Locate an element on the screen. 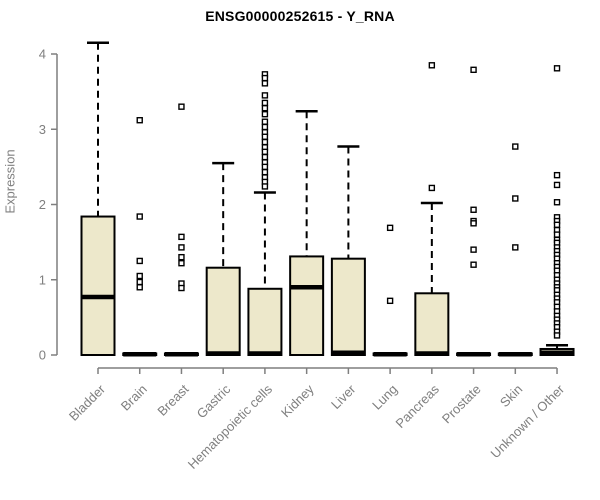 This screenshot has width=600, height=500. y-tick-label: 2 is located at coordinates (42, 204).